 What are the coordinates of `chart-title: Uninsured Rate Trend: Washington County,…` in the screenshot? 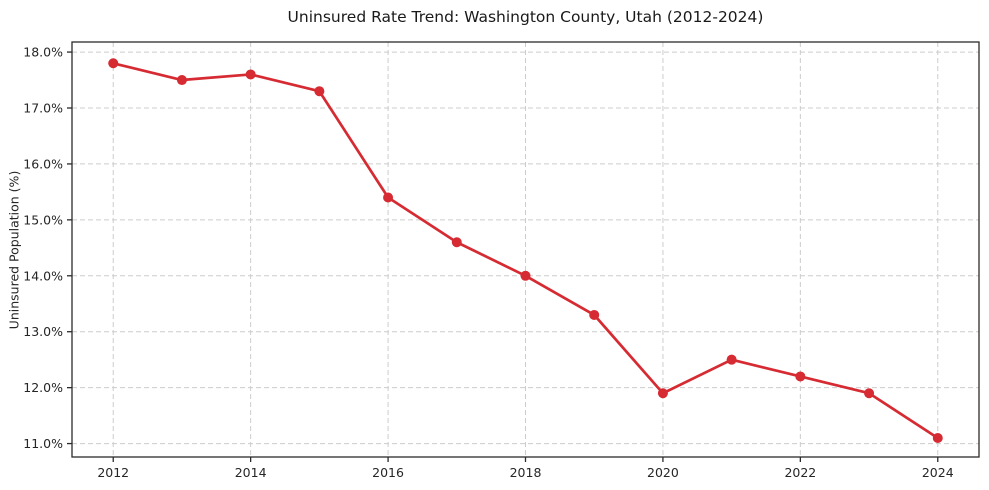 It's located at (525, 17).